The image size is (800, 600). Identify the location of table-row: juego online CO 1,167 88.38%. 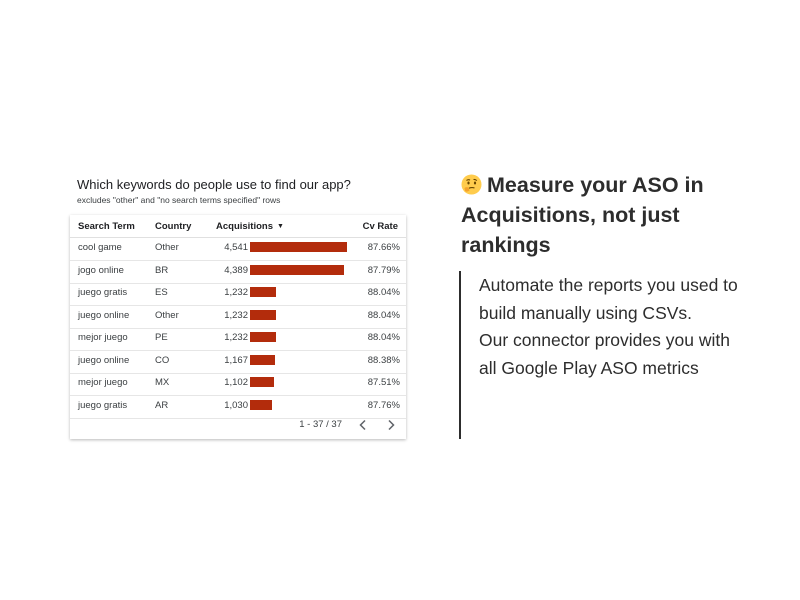
(238, 362).